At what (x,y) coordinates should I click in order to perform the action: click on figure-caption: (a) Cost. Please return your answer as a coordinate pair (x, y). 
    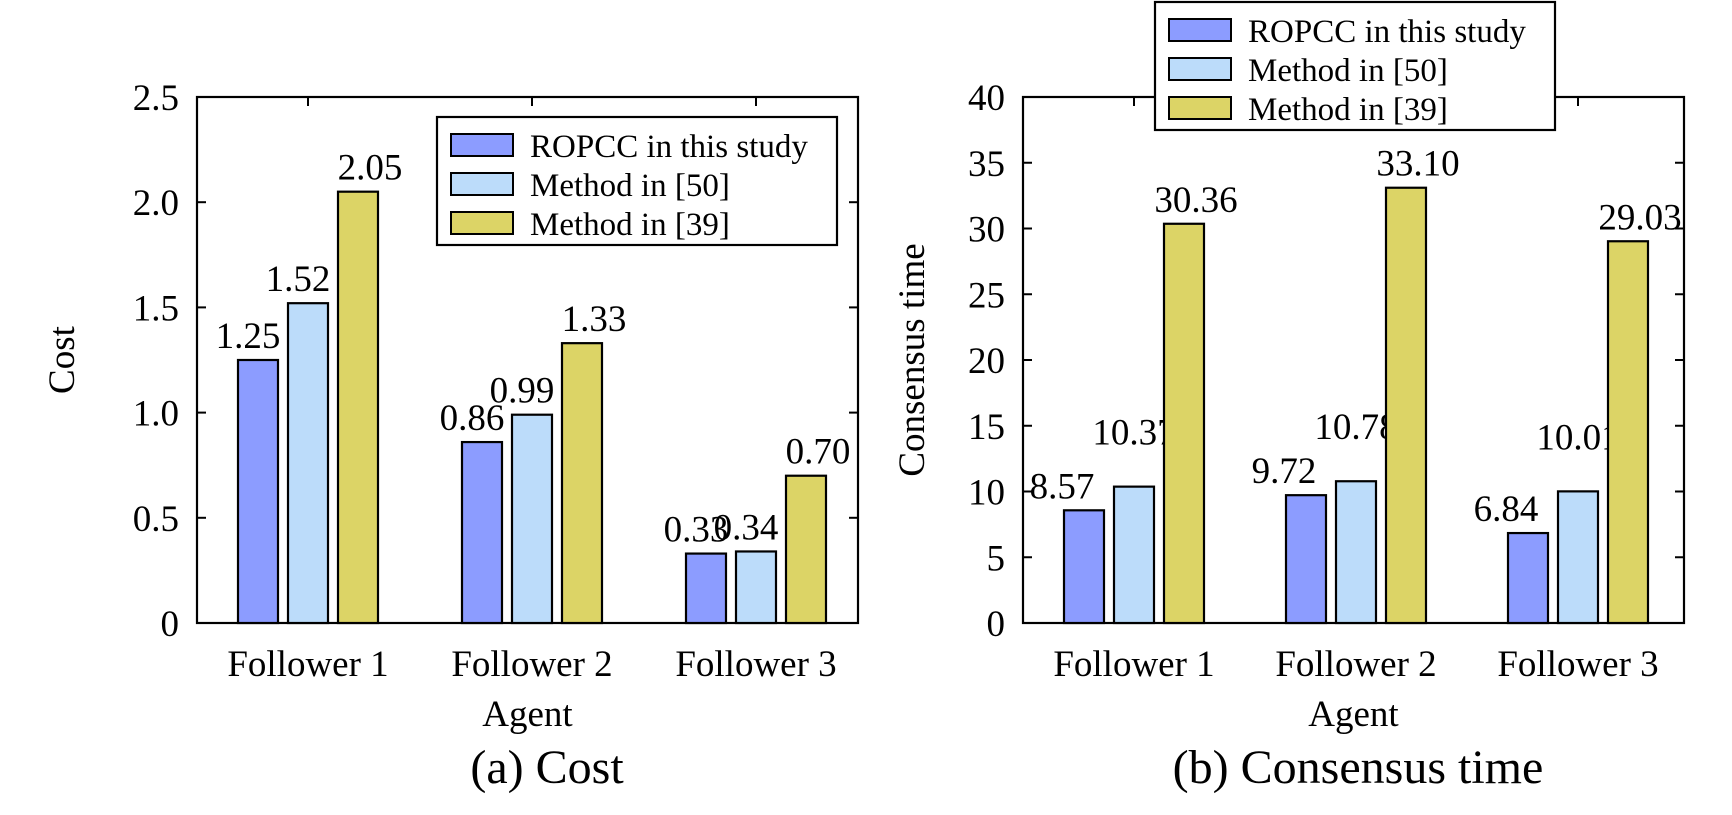
    Looking at the image, I should click on (547, 767).